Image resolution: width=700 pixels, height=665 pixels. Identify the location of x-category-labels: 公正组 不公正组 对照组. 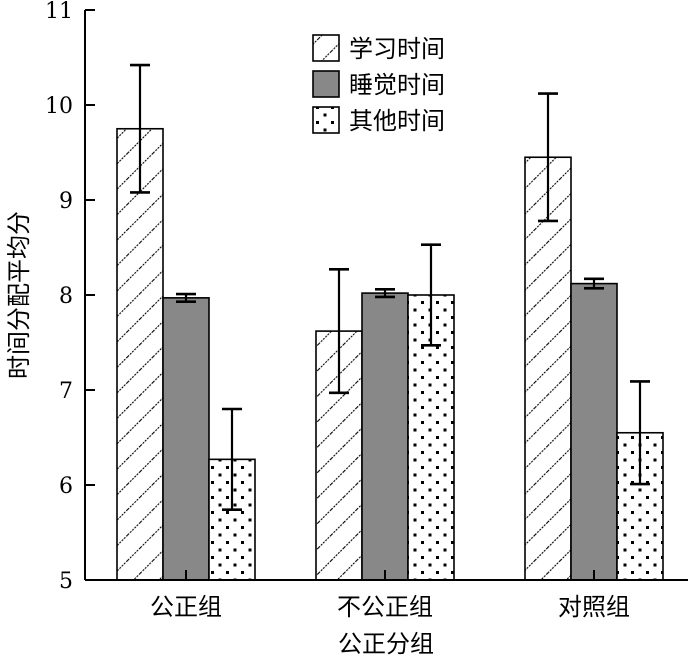
(390, 595).